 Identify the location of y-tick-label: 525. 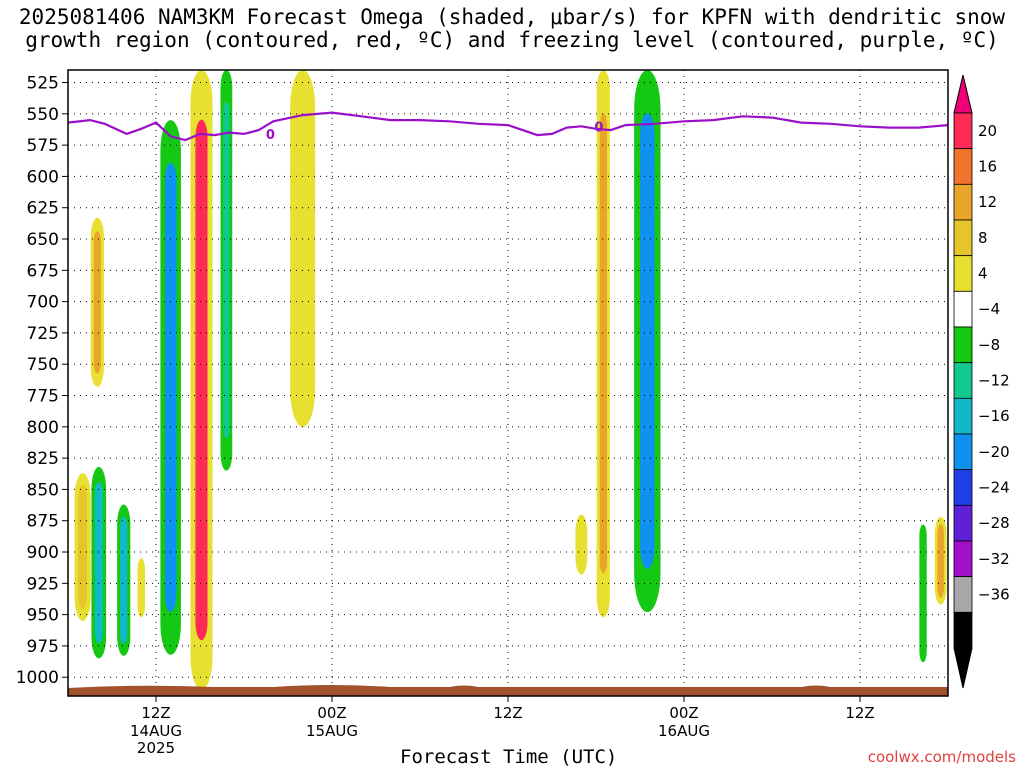
(43, 84).